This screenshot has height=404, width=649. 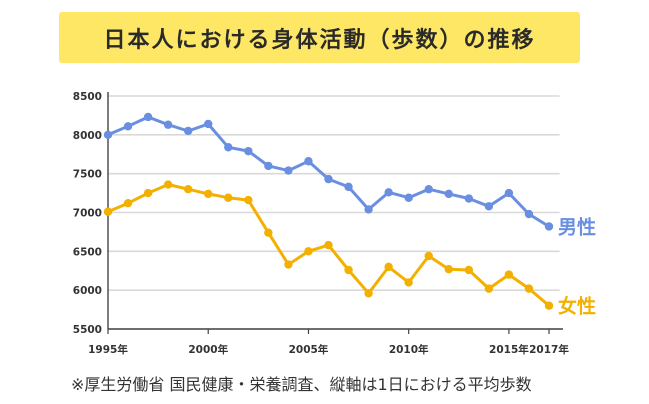 What do you see at coordinates (87, 252) in the screenshot?
I see `y-tick-label: 6500` at bounding box center [87, 252].